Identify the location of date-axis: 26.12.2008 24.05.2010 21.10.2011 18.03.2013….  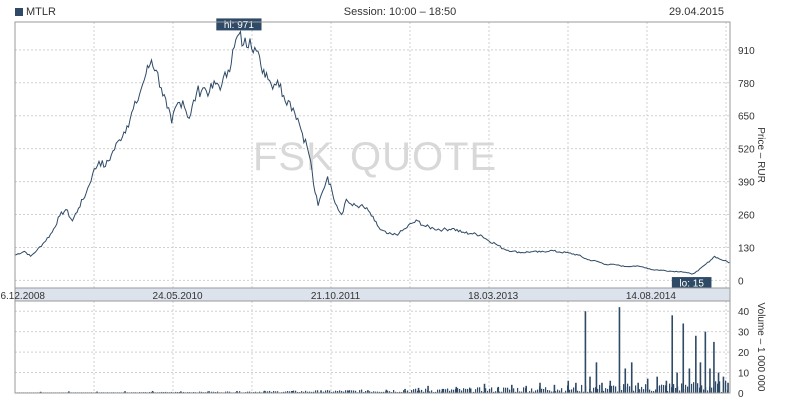
(365, 294).